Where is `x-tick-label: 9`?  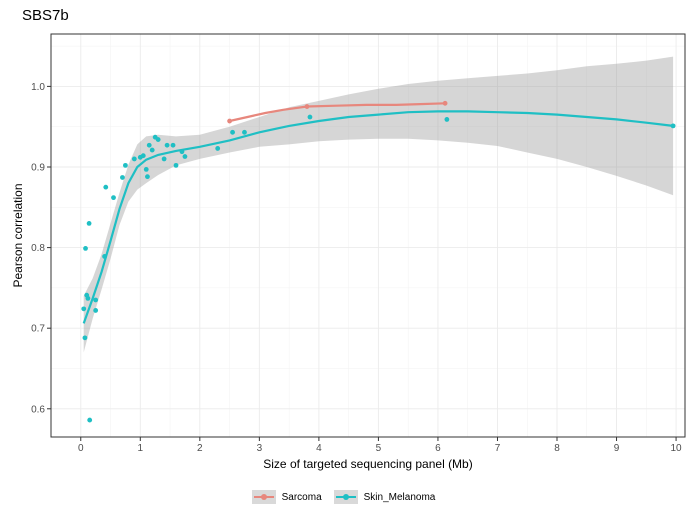
x-tick-label: 9 is located at coordinates (617, 448).